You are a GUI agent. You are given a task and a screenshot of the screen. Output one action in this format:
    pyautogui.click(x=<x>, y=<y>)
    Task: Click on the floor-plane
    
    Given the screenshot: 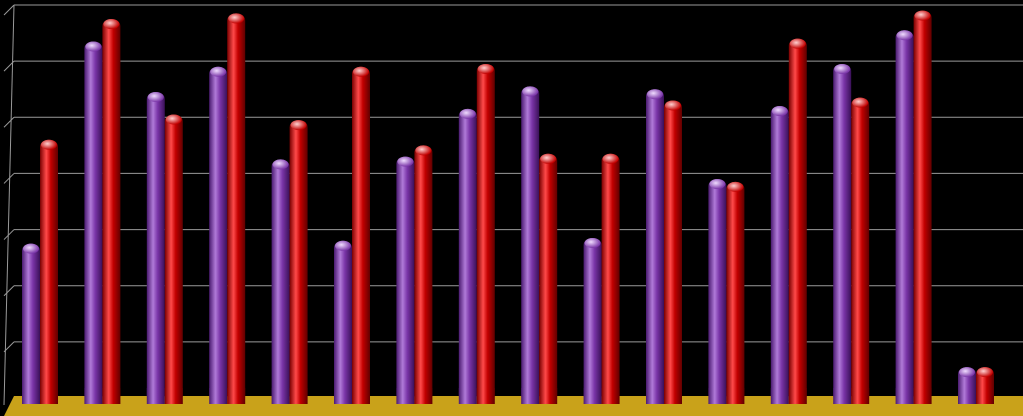 What is the action you would take?
    pyautogui.click(x=513, y=406)
    